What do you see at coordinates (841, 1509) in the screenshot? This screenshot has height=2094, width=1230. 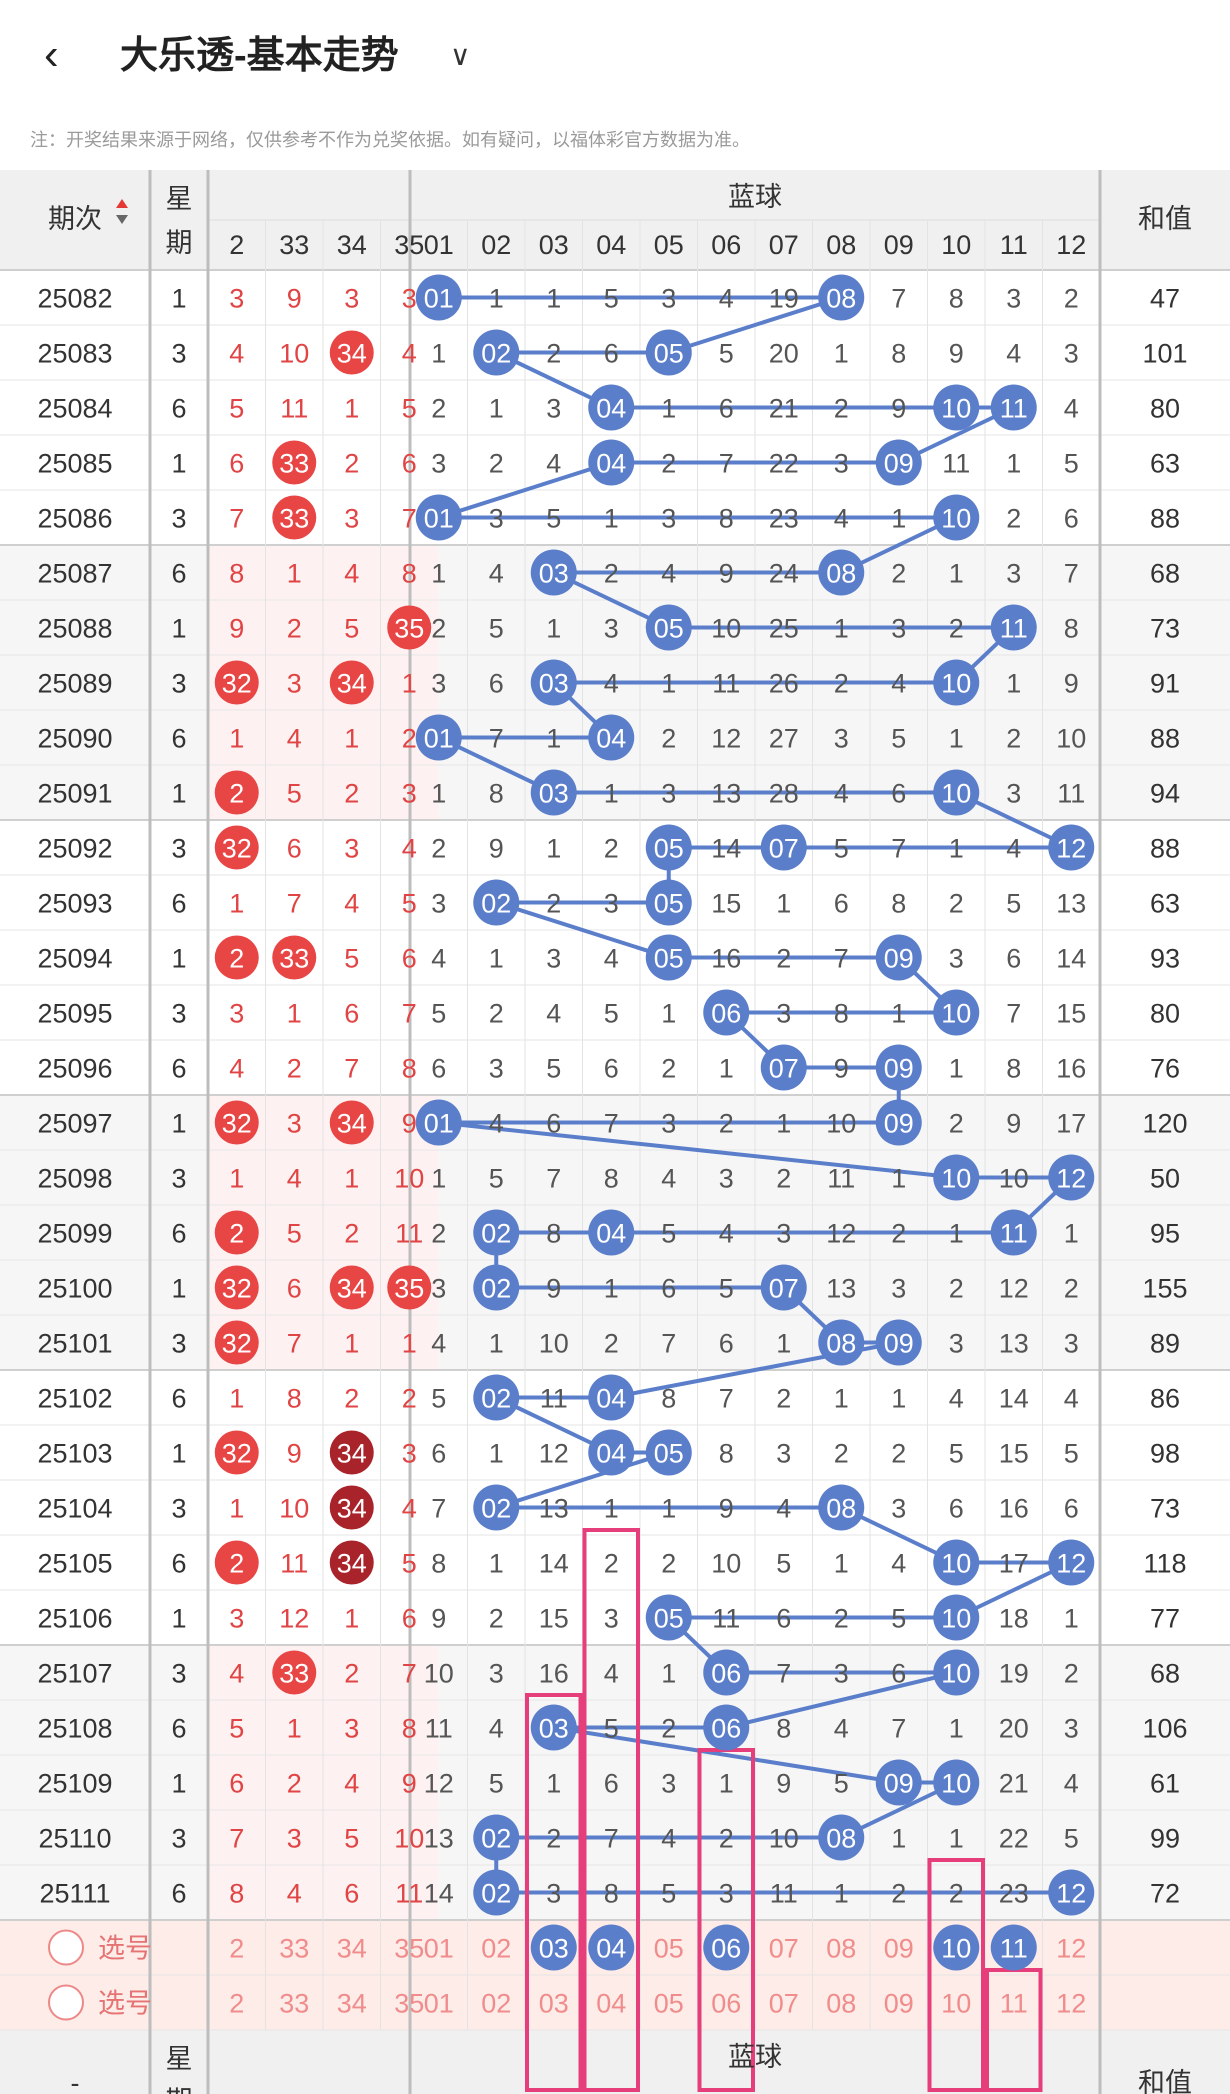 I see `blue-ball-number: 08` at bounding box center [841, 1509].